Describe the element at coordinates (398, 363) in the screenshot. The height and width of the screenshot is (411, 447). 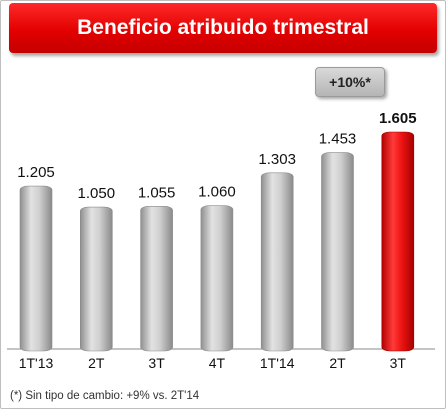
I see `category-label-7: 3T` at that location.